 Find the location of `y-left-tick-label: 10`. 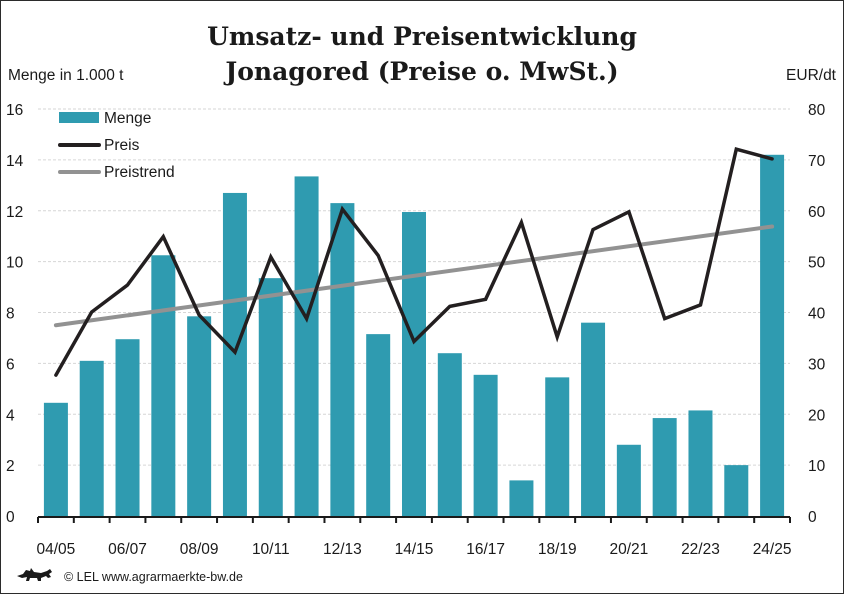

y-left-tick-label: 10 is located at coordinates (15, 263).